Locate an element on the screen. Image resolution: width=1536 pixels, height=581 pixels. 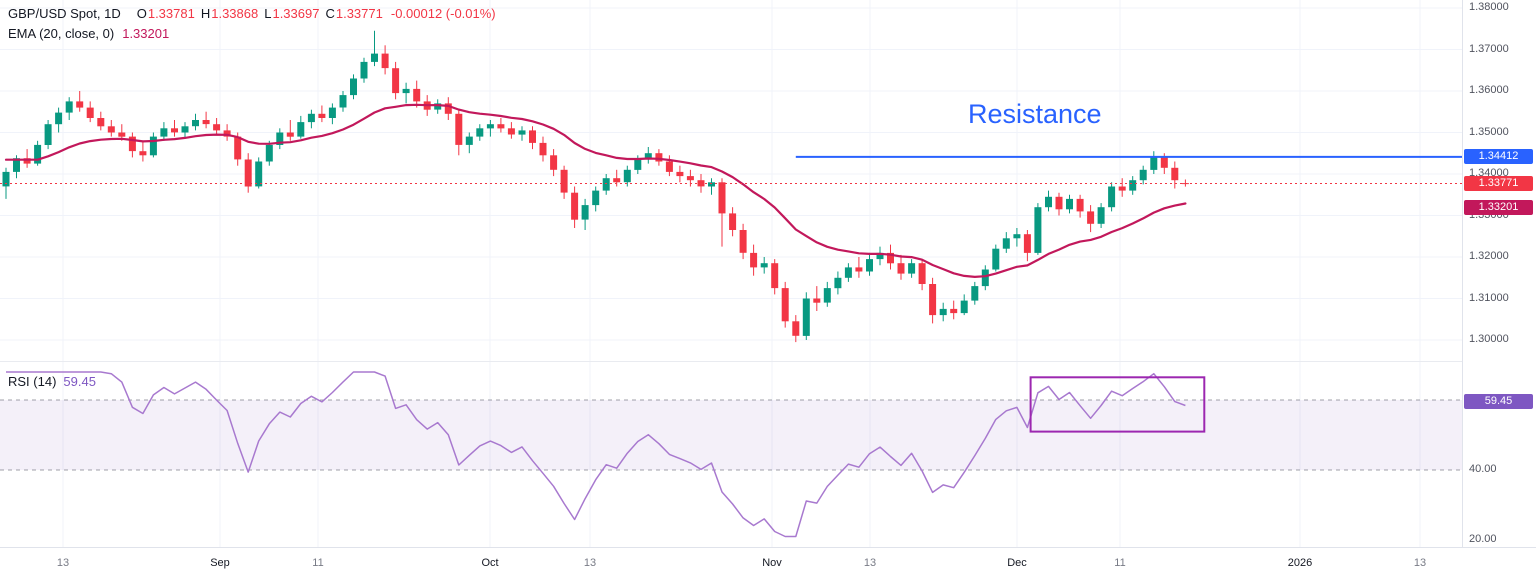
price-axis-label: 1.31000 is located at coordinates (1489, 297).